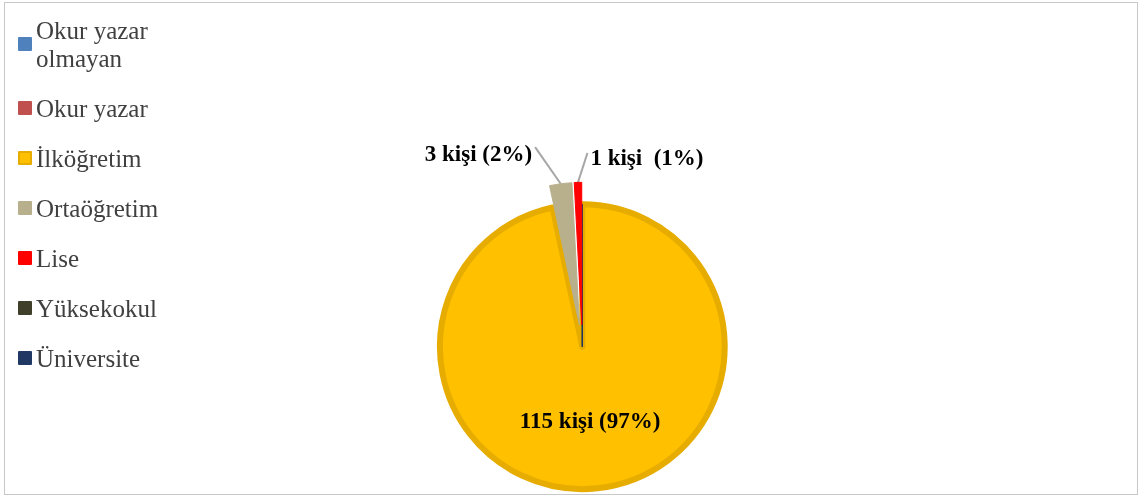 Image resolution: width=1144 pixels, height=501 pixels. What do you see at coordinates (590, 420) in the screenshot?
I see `data-label: 115 kişi (97%)` at bounding box center [590, 420].